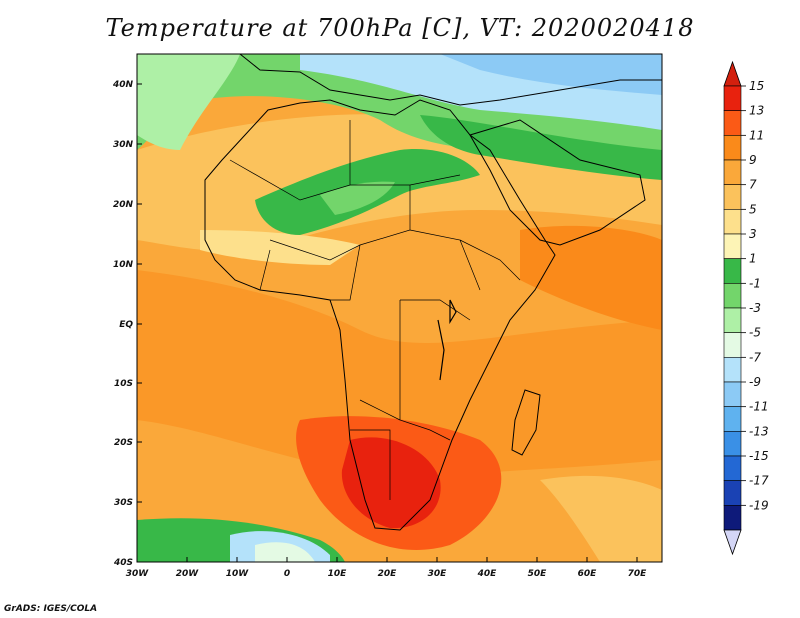 The width and height of the screenshot is (800, 618). I want to click on lon-tick-label: 20W, so click(188, 574).